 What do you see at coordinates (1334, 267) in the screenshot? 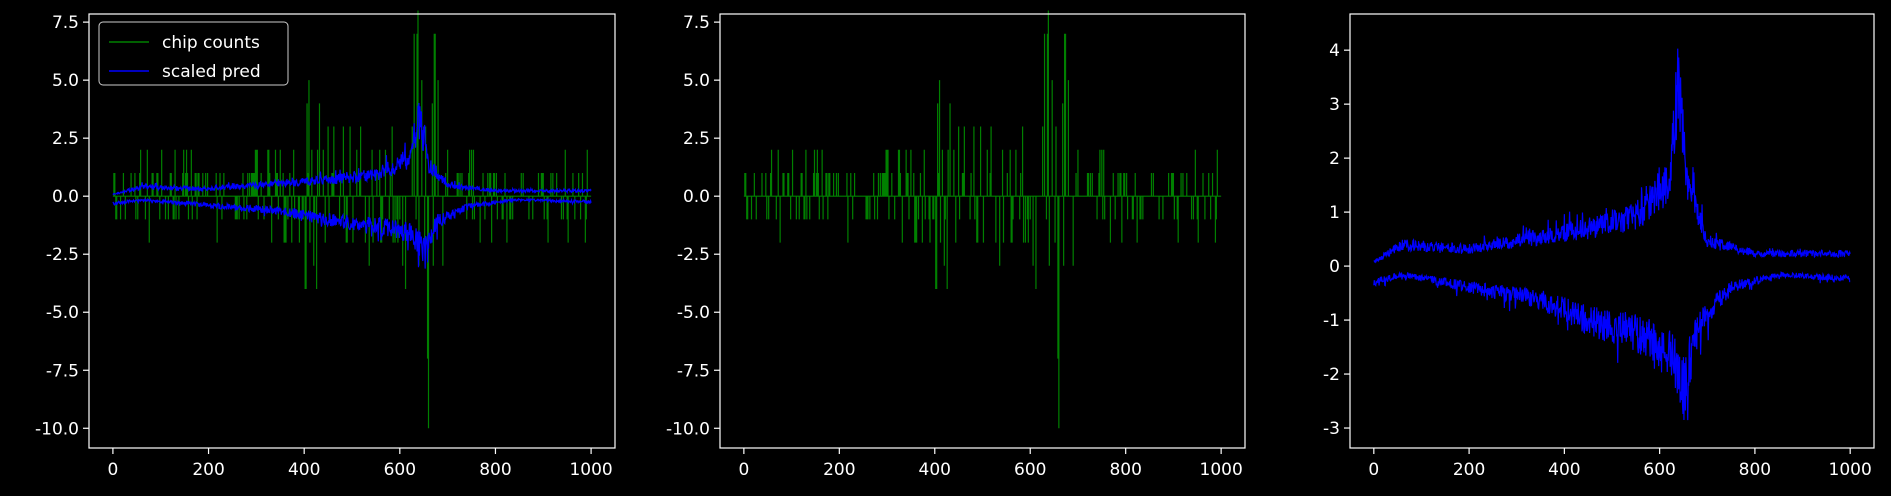
I see `y-tick-label: 0` at bounding box center [1334, 267].